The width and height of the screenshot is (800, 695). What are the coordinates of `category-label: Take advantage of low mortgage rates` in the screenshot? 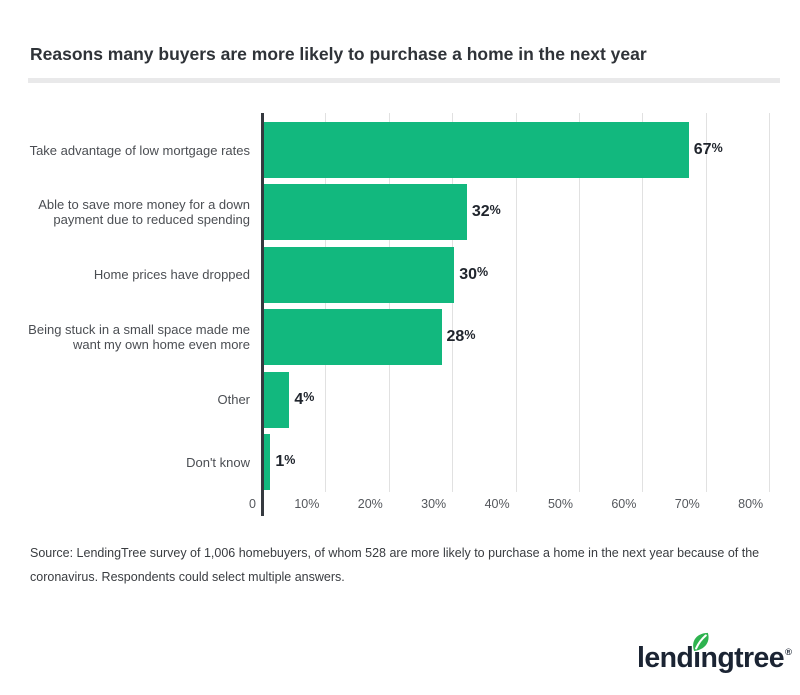 It's located at (139, 150).